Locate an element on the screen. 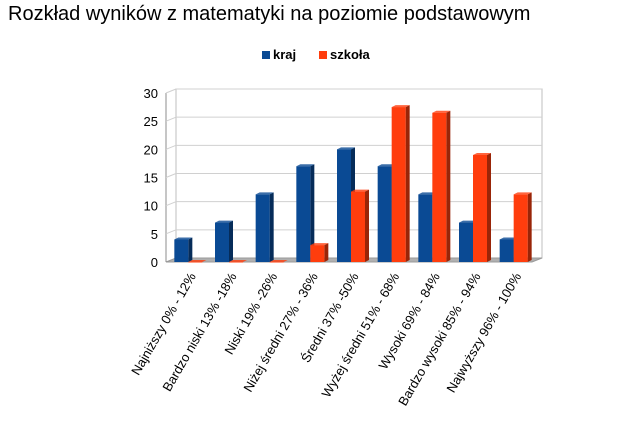  legend: kraj szkoła is located at coordinates (316, 54).